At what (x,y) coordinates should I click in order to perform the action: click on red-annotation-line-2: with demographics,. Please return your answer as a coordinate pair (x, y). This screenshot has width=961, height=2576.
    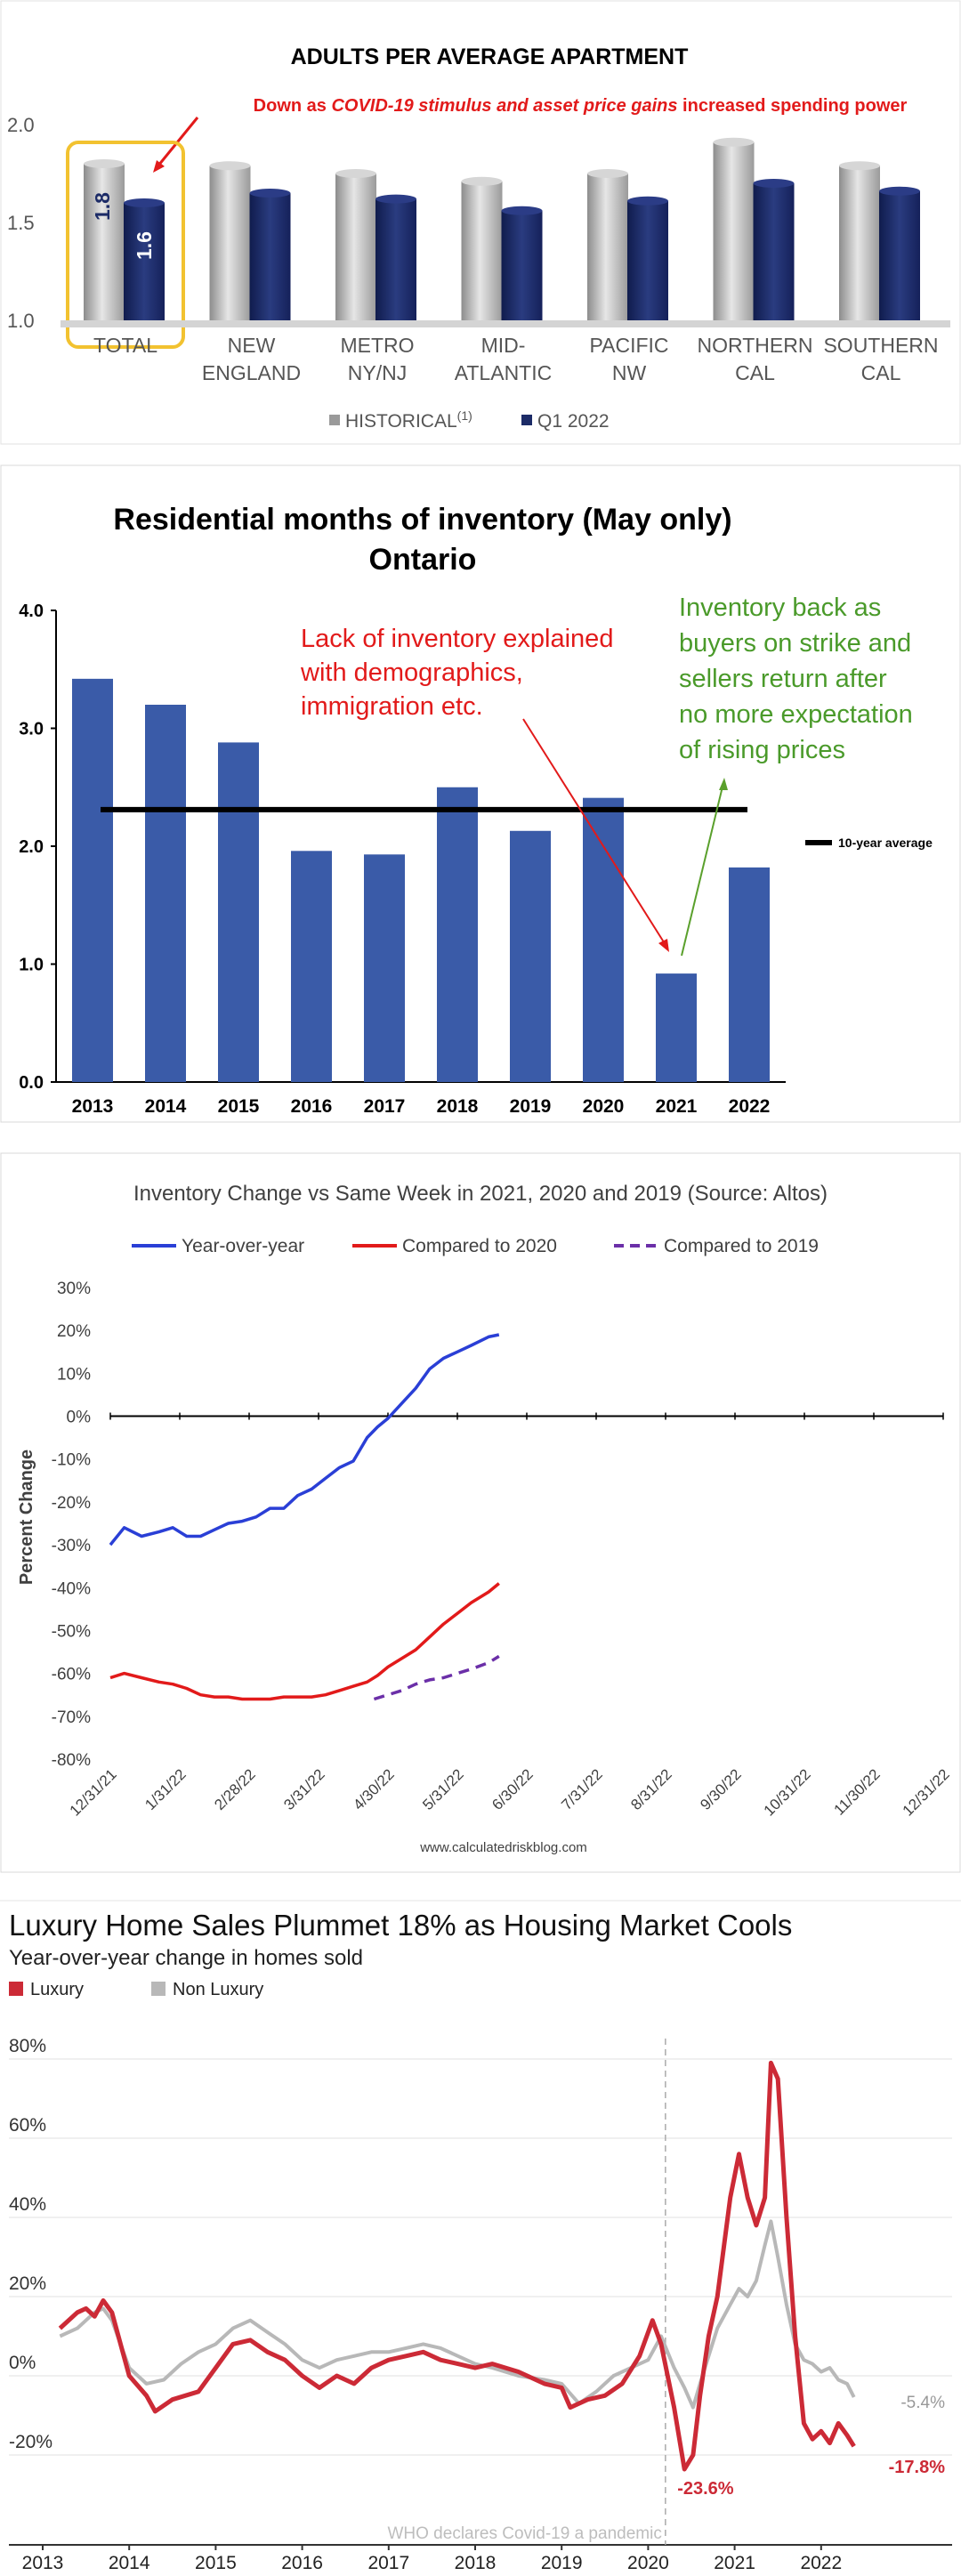
    Looking at the image, I should click on (411, 672).